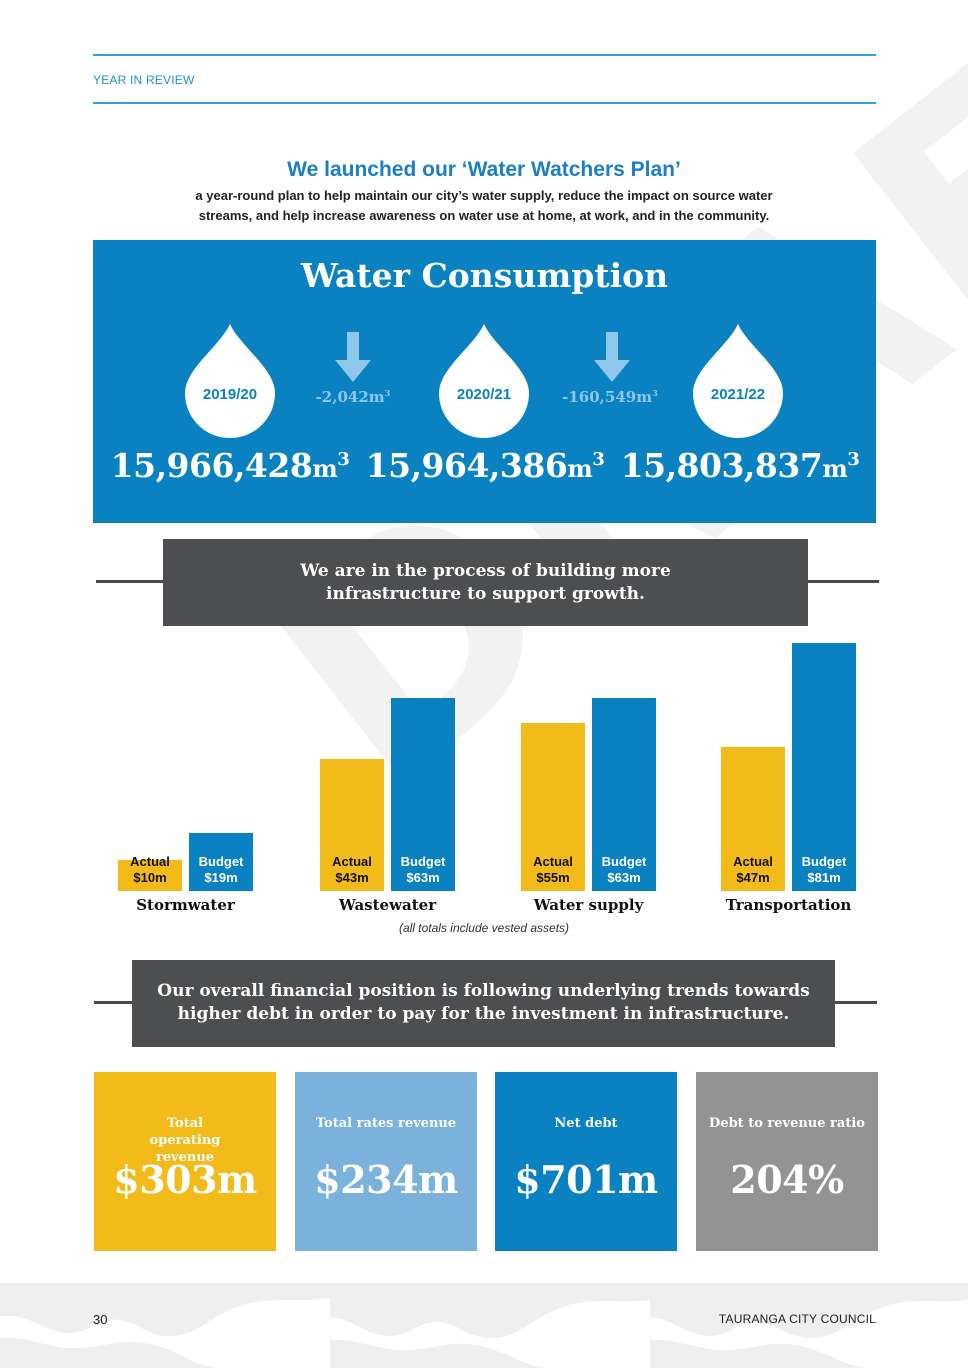 The height and width of the screenshot is (1368, 968). What do you see at coordinates (797, 1319) in the screenshot?
I see `organisation-name: TAURANGA CITY COUNCIL` at bounding box center [797, 1319].